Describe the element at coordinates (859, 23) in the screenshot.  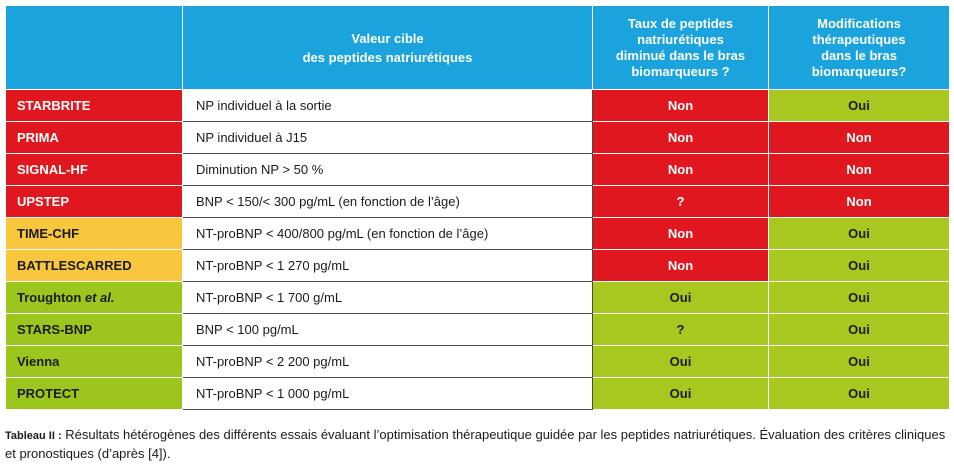
I see `header-changes-line1: Modifications` at that location.